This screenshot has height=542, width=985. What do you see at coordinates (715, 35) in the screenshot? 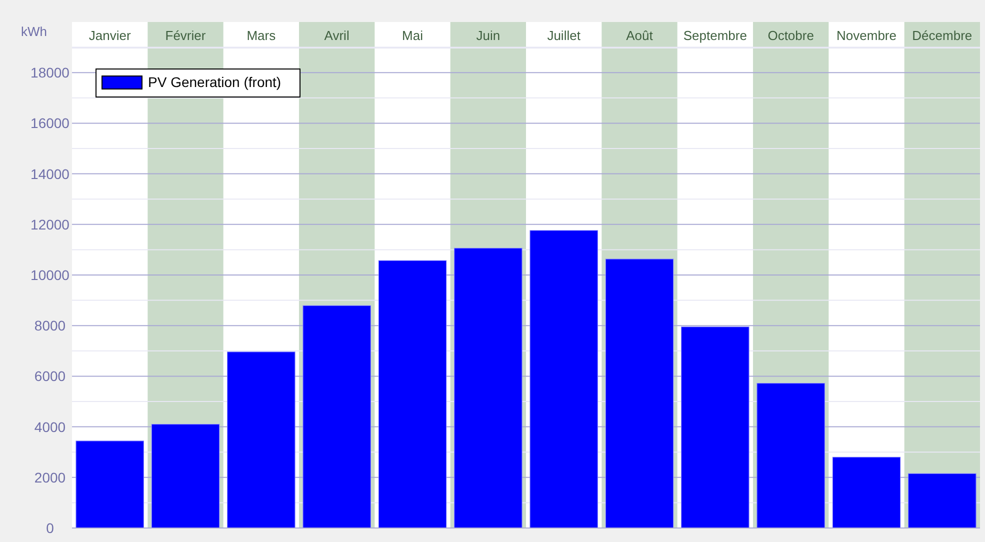
I see `x-tick-label: Septembre` at bounding box center [715, 35].